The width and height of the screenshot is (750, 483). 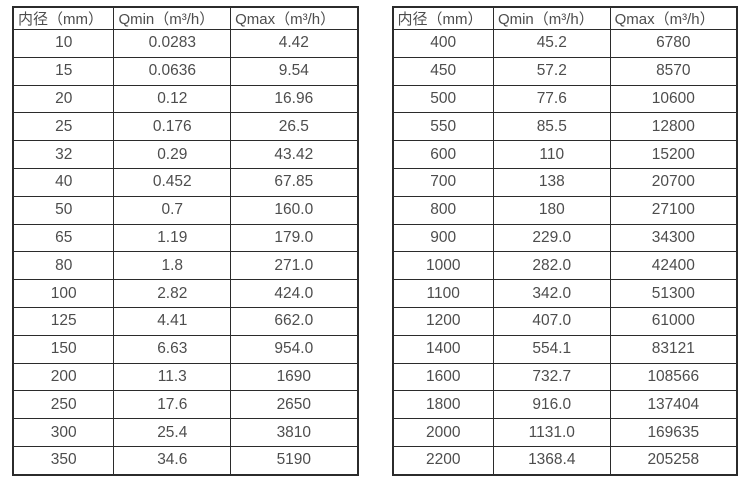 I want to click on table-row: 100 2.82 424.0, so click(x=185, y=293).